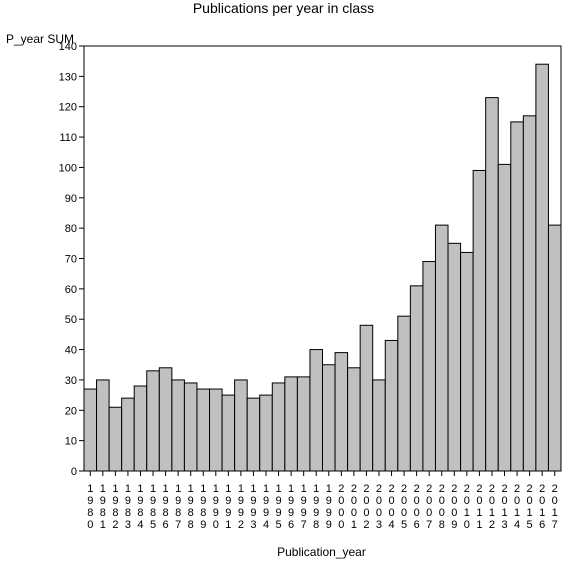 Image resolution: width=567 pixels, height=567 pixels. Describe the element at coordinates (68, 47) in the screenshot. I see `y-tick-label: 140` at that location.